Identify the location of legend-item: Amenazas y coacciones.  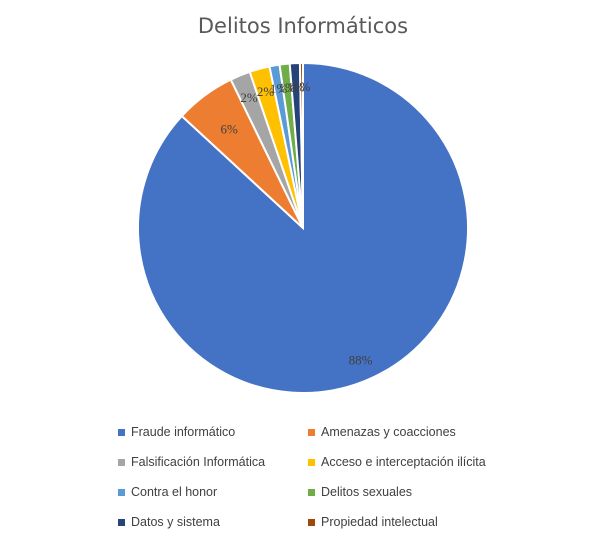
(382, 432).